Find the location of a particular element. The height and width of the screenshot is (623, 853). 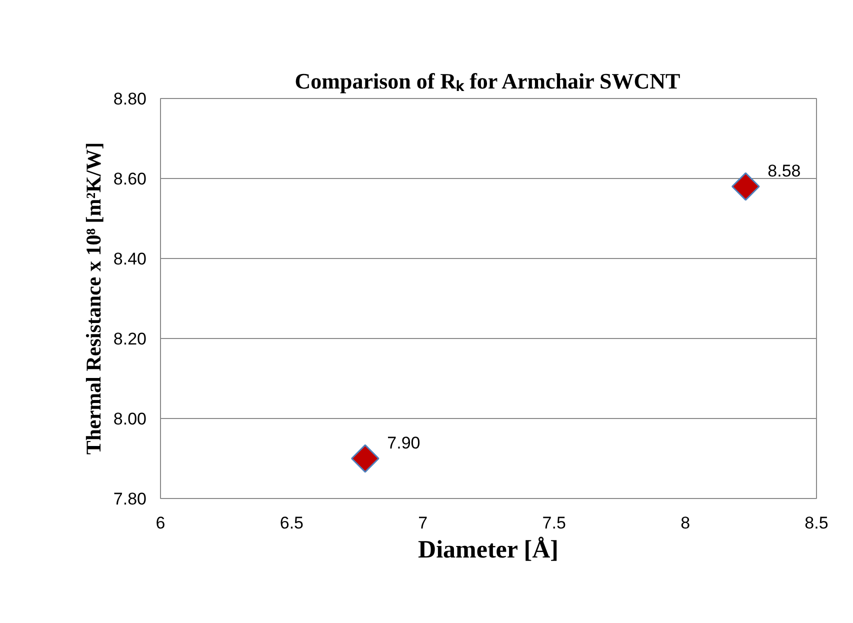

y-tick-label: 8.60 is located at coordinates (130, 179).